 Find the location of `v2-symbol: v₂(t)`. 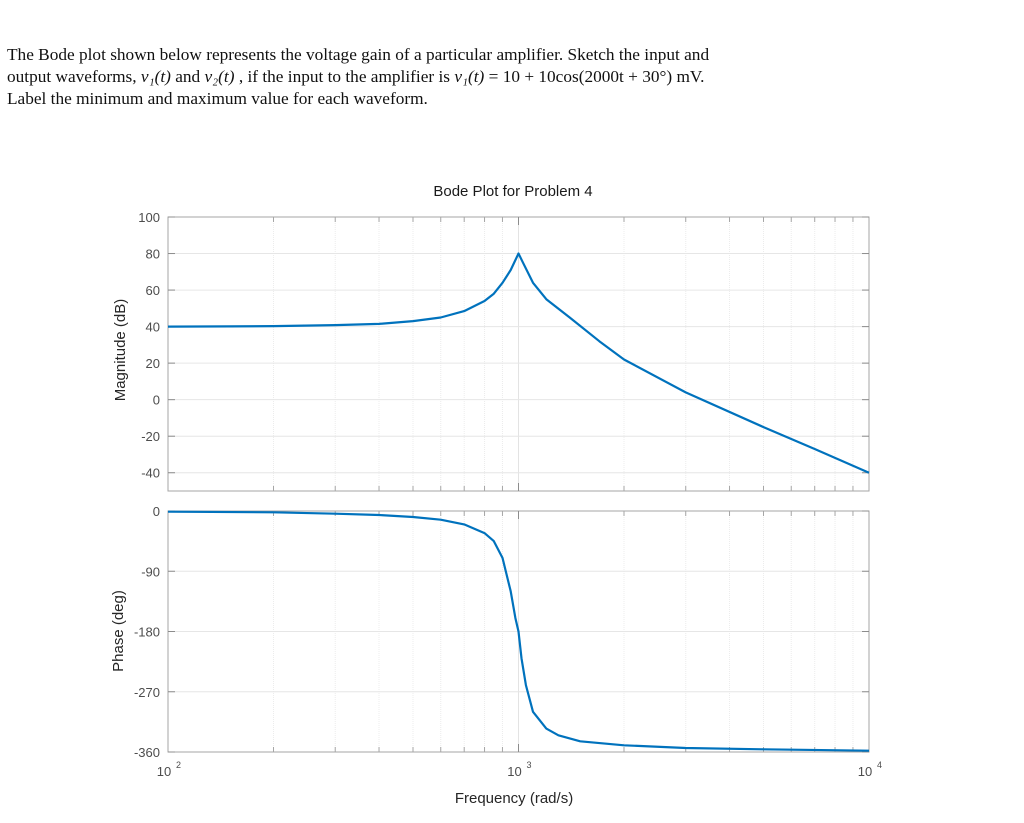

v2-symbol: v₂(t) is located at coordinates (219, 76).